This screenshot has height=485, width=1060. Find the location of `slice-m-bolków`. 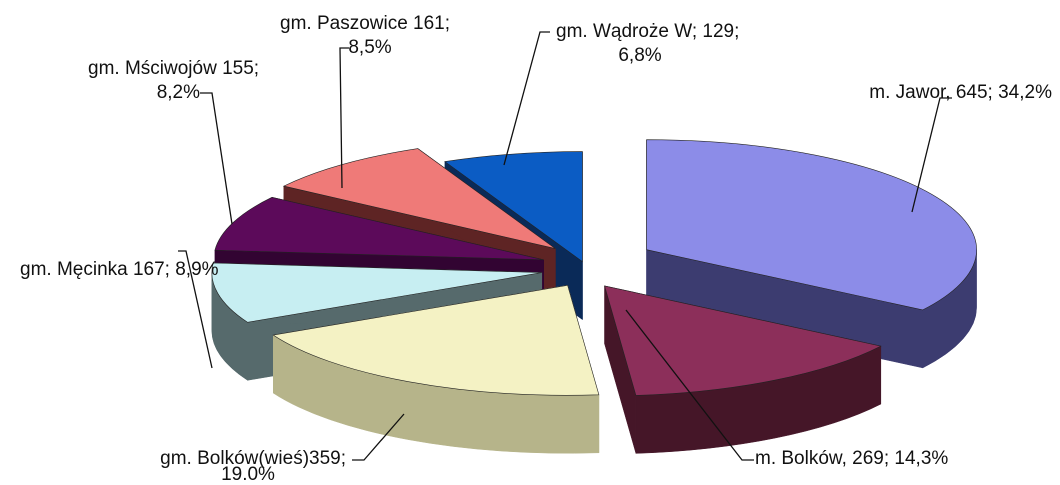

slice-m-bolków is located at coordinates (743, 369).